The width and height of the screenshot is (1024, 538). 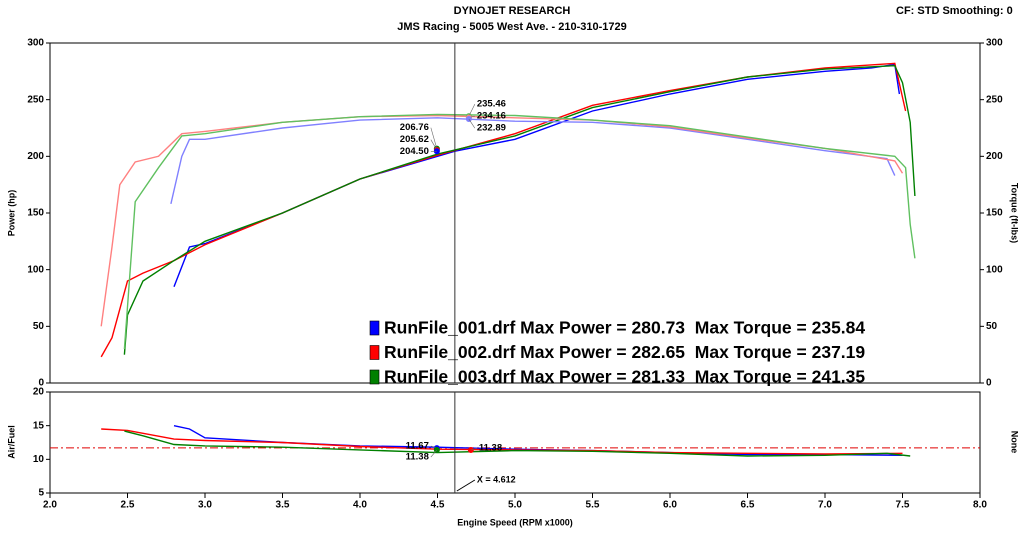 What do you see at coordinates (994, 269) in the screenshot?
I see `y2-tick-label: 100` at bounding box center [994, 269].